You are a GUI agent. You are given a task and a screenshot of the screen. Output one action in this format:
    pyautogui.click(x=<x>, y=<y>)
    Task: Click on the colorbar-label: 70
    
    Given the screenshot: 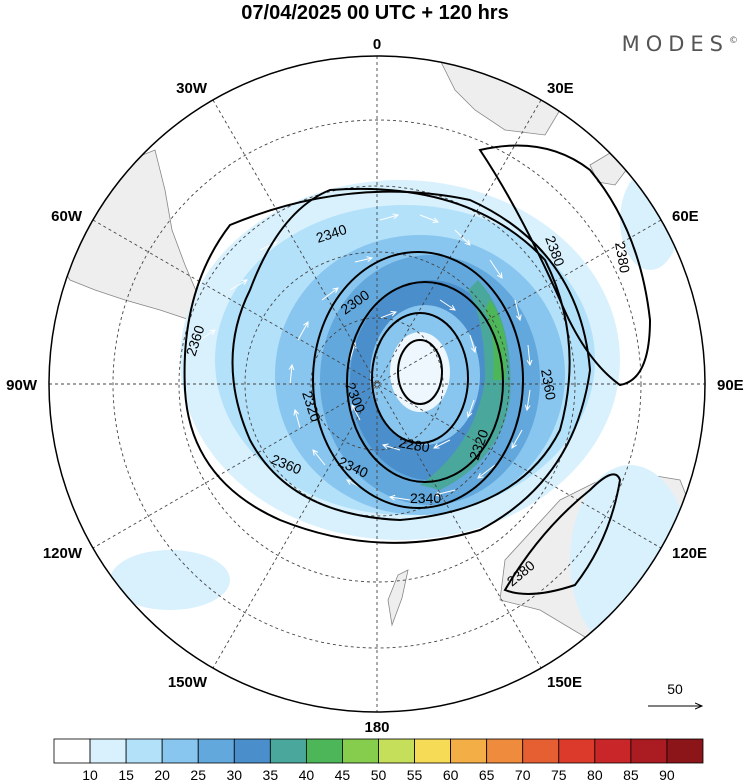 What is the action you would take?
    pyautogui.click(x=523, y=774)
    